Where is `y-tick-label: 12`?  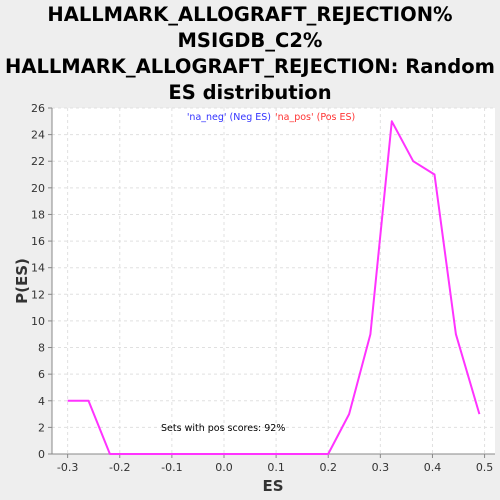 y-tick-label: 12 is located at coordinates (38, 294).